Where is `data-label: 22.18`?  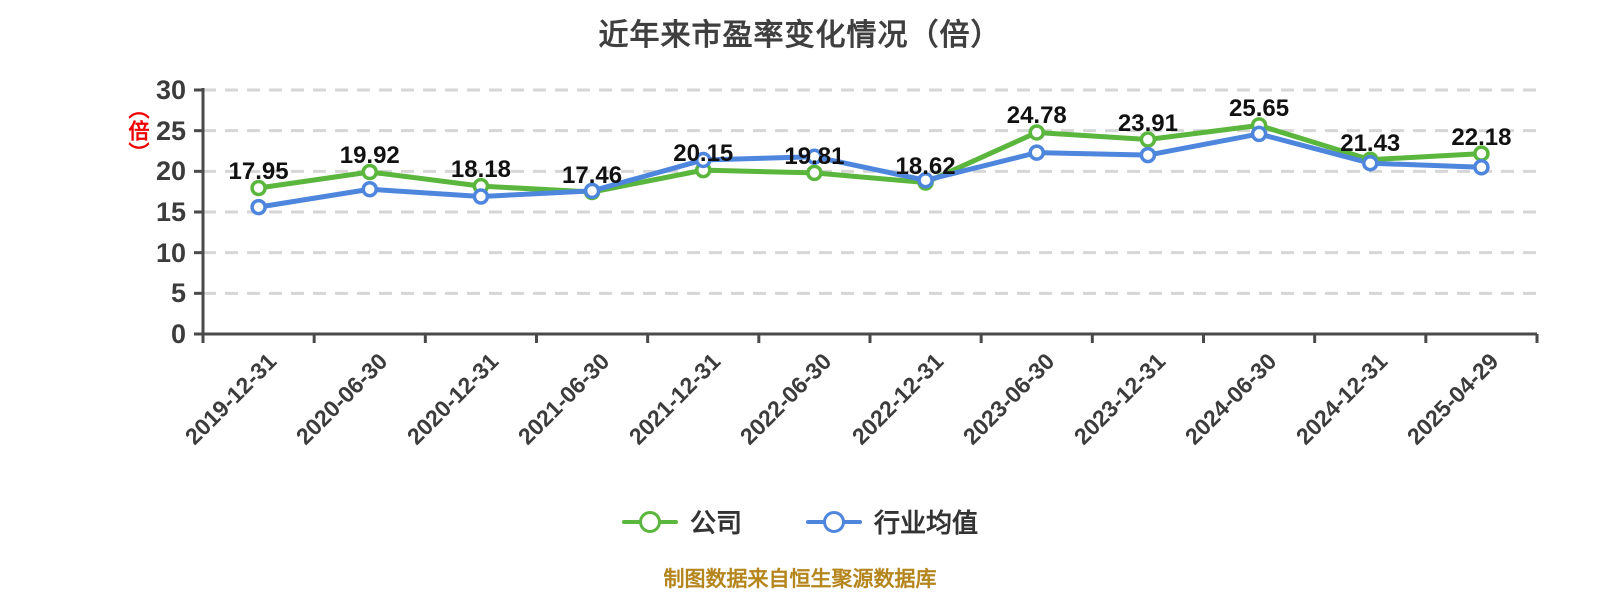 data-label: 22.18 is located at coordinates (1481, 137).